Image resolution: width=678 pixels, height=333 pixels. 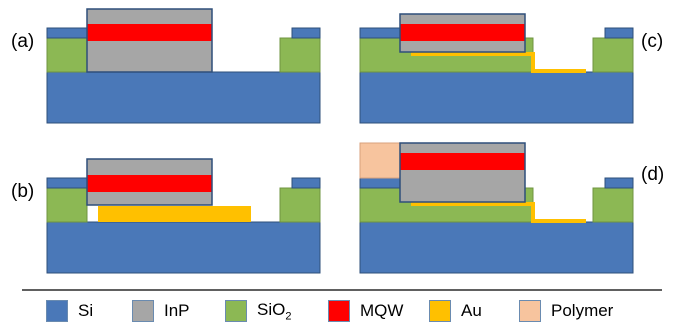 I want to click on legend-label-polymer: Polymer, so click(x=582, y=310).